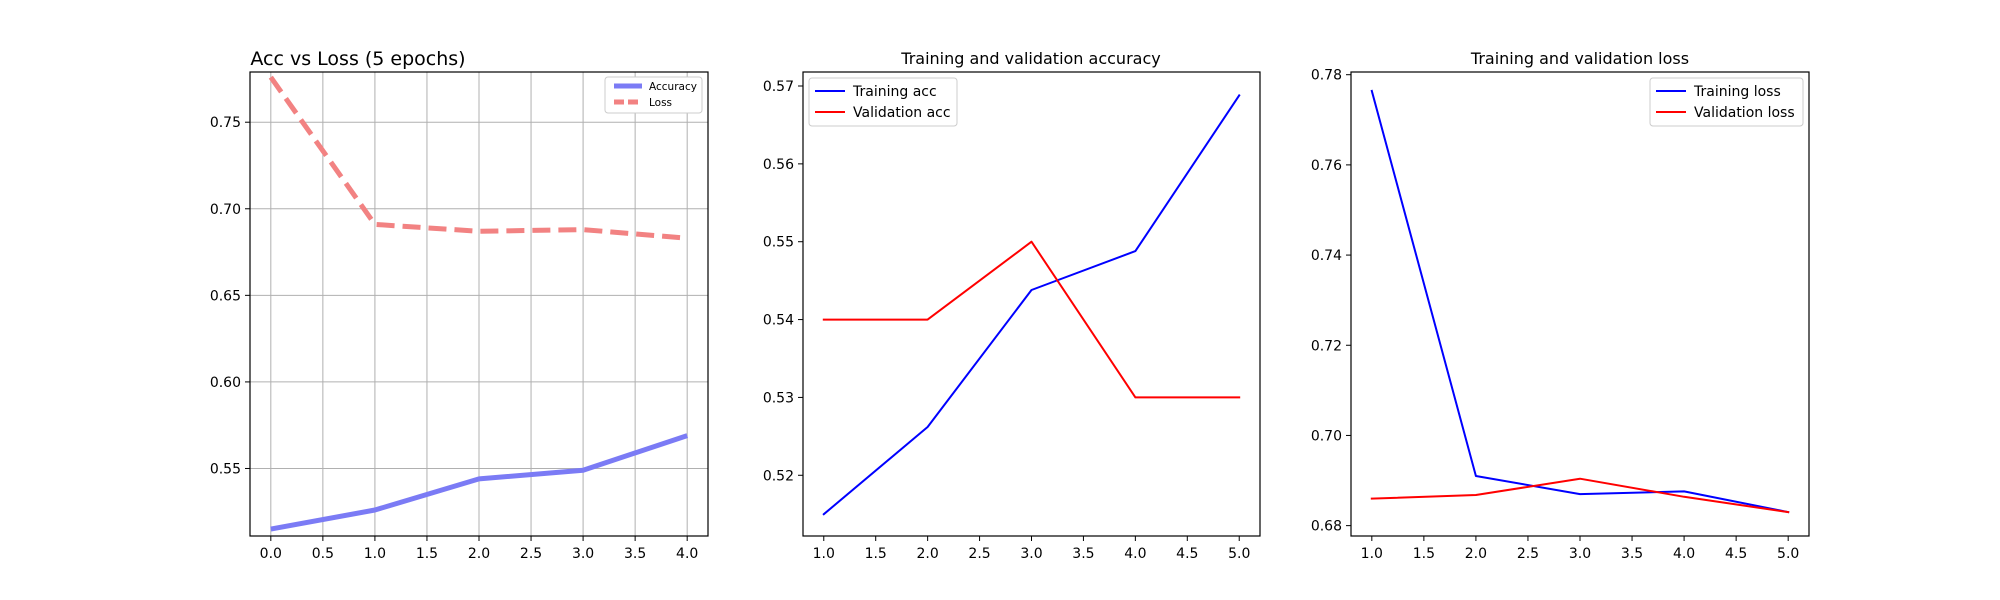  Describe the element at coordinates (479, 482) in the screenshot. I see `series-line-accuracy` at that location.